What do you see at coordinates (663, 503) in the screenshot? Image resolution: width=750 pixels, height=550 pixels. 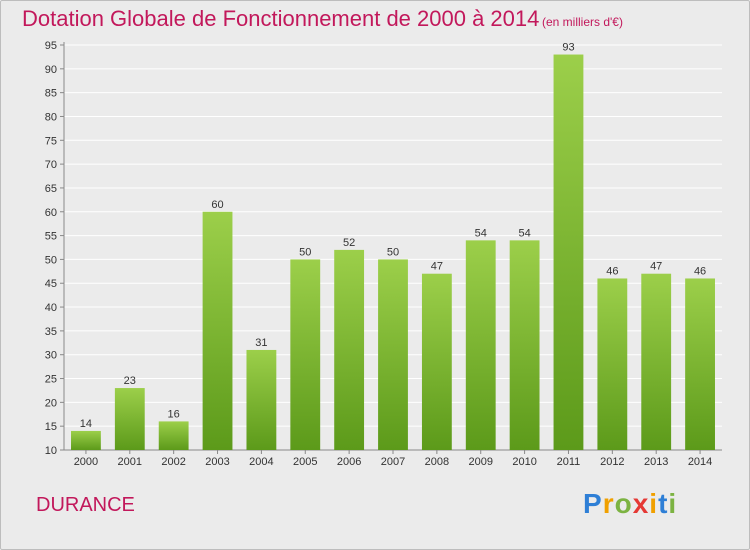 I see `logo-letter: t` at bounding box center [663, 503].